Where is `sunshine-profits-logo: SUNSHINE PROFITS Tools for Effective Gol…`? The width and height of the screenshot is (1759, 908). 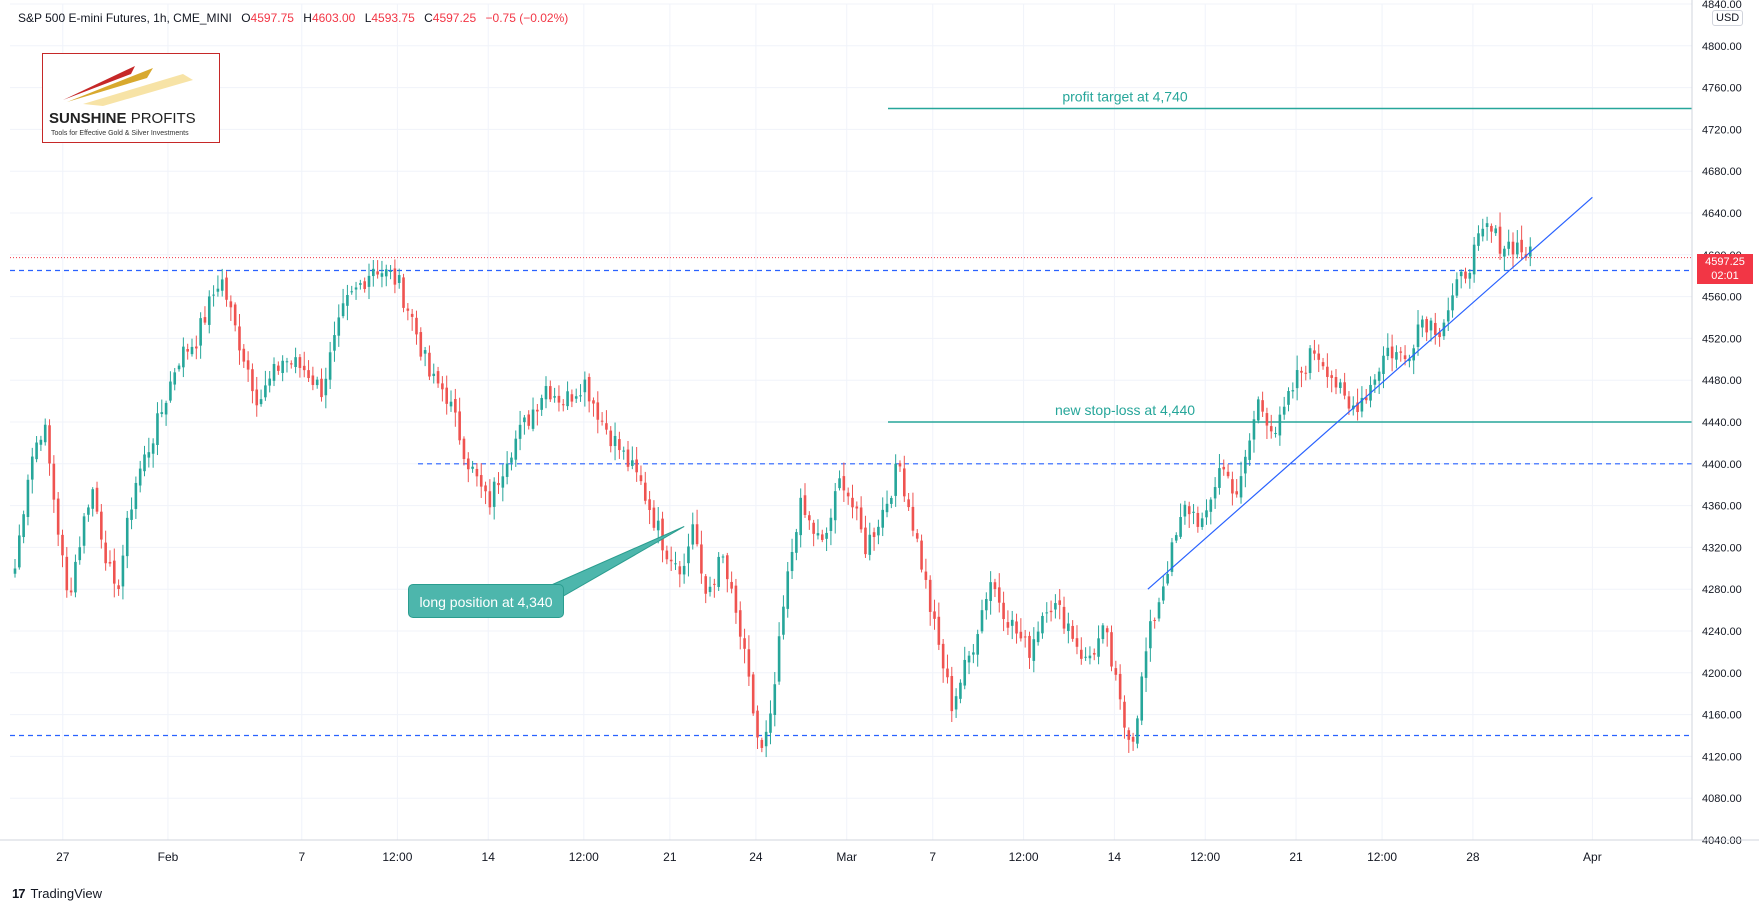 sunshine-profits-logo: SUNSHINE PROFITS Tools for Effective Gol… is located at coordinates (131, 98).